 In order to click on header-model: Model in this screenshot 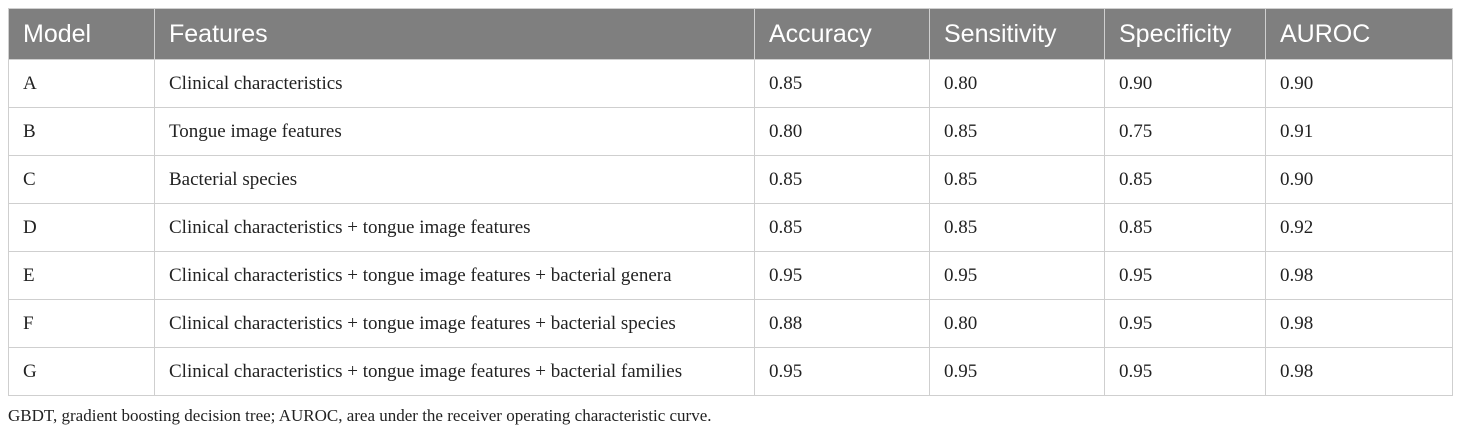, I will do `click(81, 34)`.